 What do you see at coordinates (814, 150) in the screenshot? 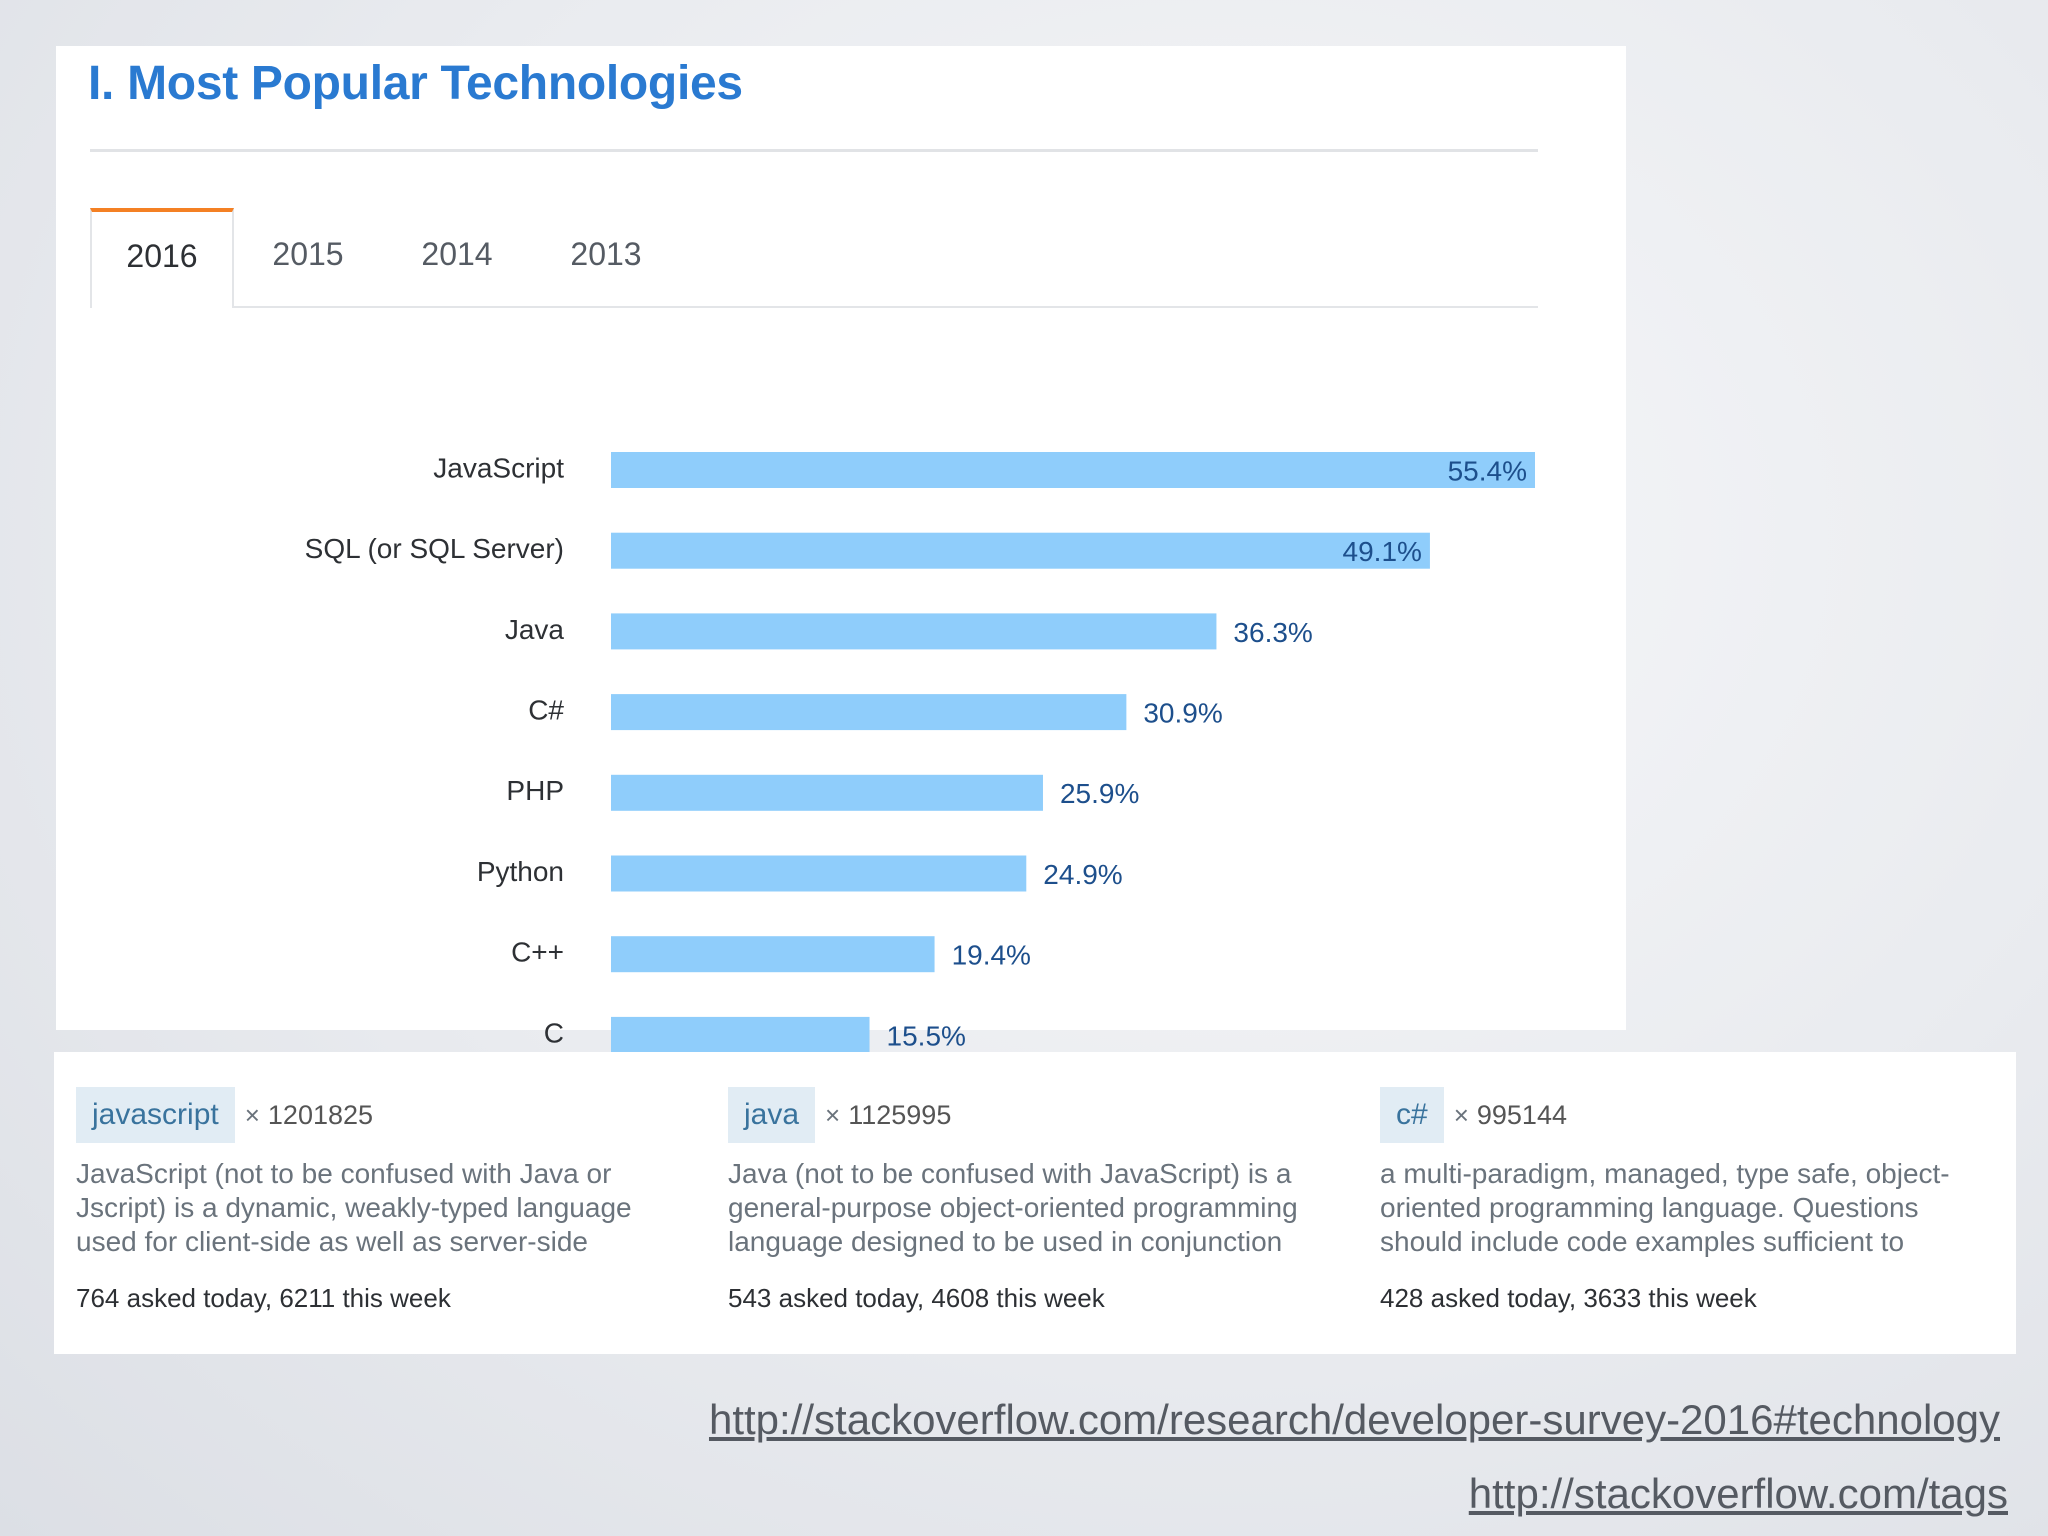
I see `title-divider` at bounding box center [814, 150].